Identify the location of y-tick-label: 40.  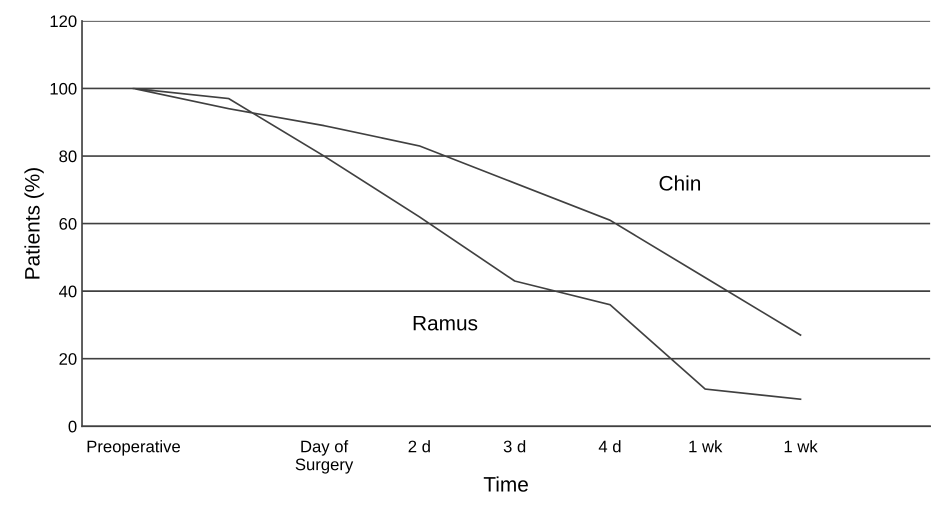
(68, 292).